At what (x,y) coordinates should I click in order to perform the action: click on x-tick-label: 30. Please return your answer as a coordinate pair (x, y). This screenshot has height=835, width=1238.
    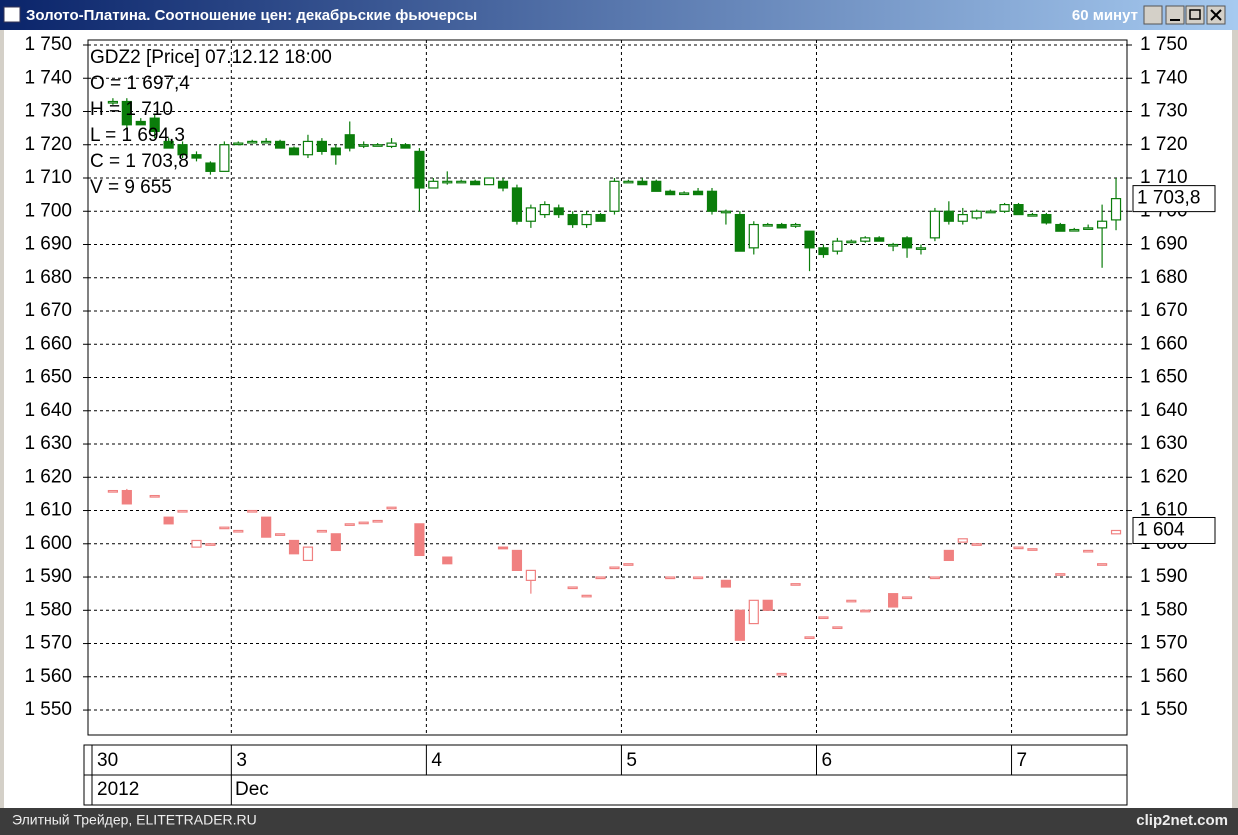
    Looking at the image, I should click on (107, 760).